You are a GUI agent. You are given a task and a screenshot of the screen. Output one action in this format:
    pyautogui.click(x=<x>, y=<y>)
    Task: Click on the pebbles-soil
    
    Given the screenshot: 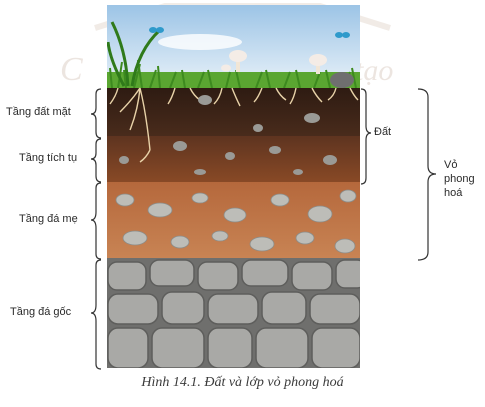 What is the action you would take?
    pyautogui.click(x=228, y=135)
    